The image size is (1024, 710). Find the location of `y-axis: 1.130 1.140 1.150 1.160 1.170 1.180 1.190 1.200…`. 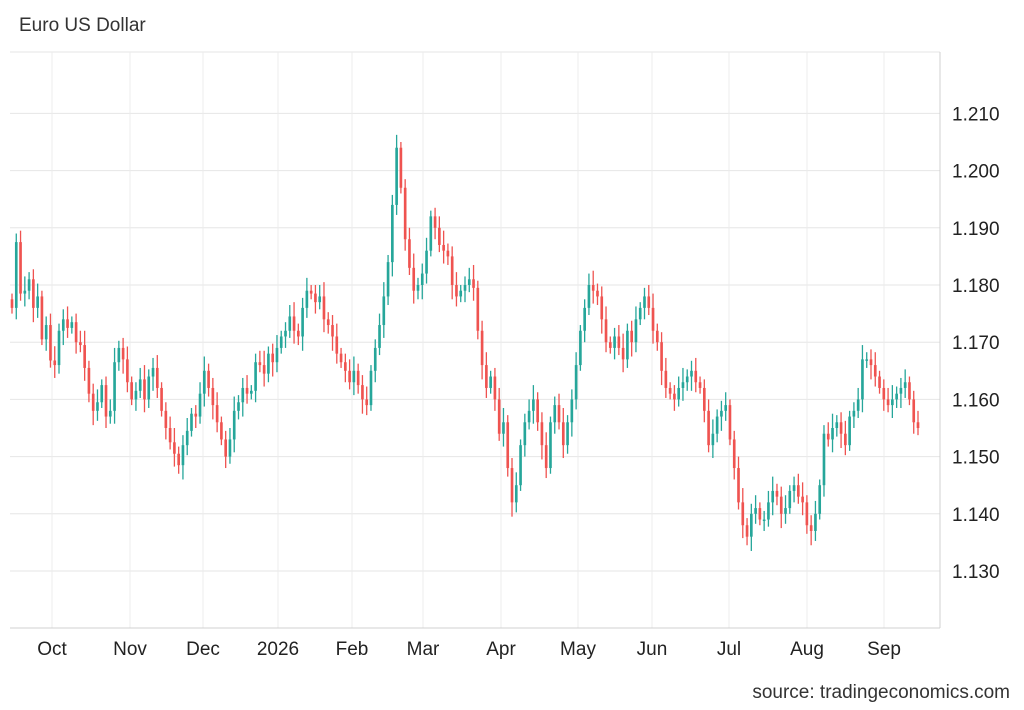

y-axis: 1.130 1.140 1.150 1.160 1.170 1.180 1.190 1.200… is located at coordinates (976, 343).